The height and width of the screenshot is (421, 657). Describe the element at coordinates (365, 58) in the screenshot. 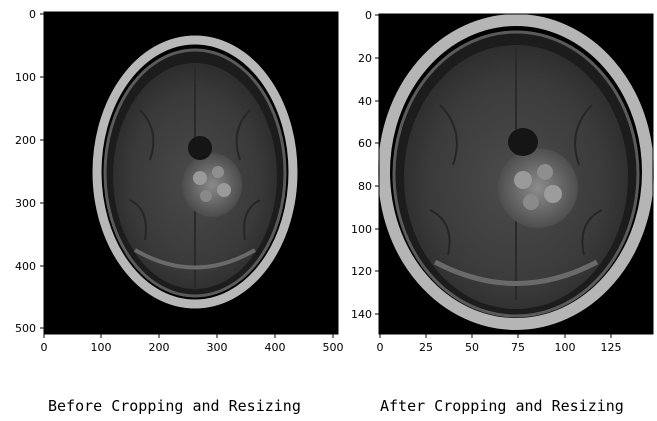

I see `svg-text: 20` at that location.